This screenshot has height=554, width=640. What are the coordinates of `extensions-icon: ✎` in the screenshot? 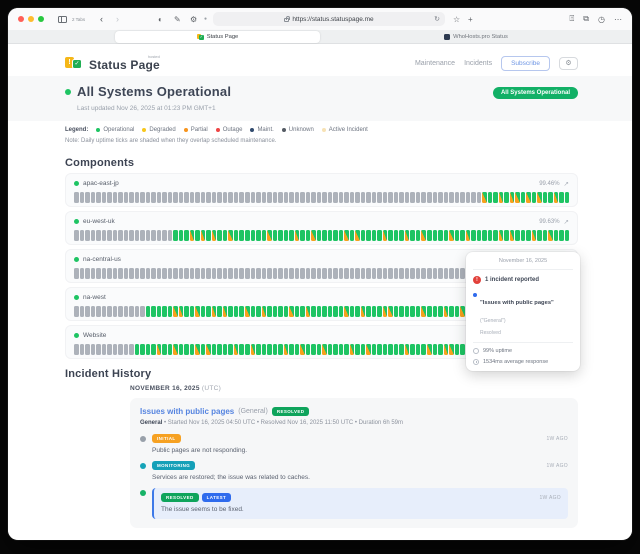 It's located at (177, 19).